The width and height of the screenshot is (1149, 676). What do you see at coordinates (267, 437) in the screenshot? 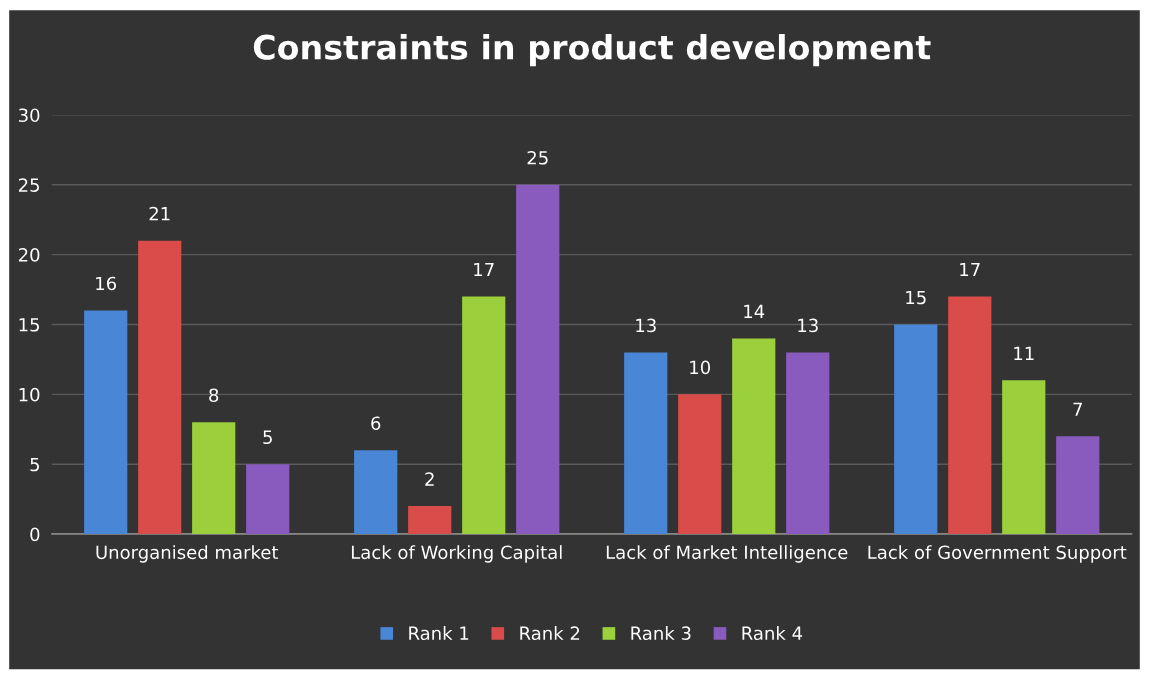
I see `data-label: 5` at bounding box center [267, 437].